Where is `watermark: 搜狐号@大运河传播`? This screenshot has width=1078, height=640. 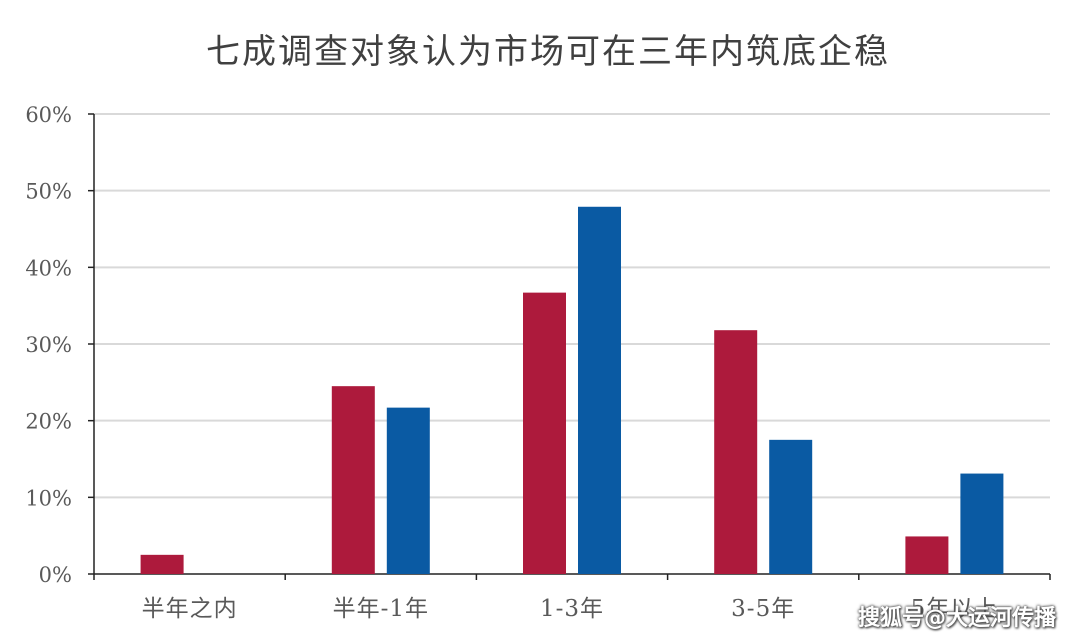 watermark: 搜狐号@大运河传播 is located at coordinates (956, 618).